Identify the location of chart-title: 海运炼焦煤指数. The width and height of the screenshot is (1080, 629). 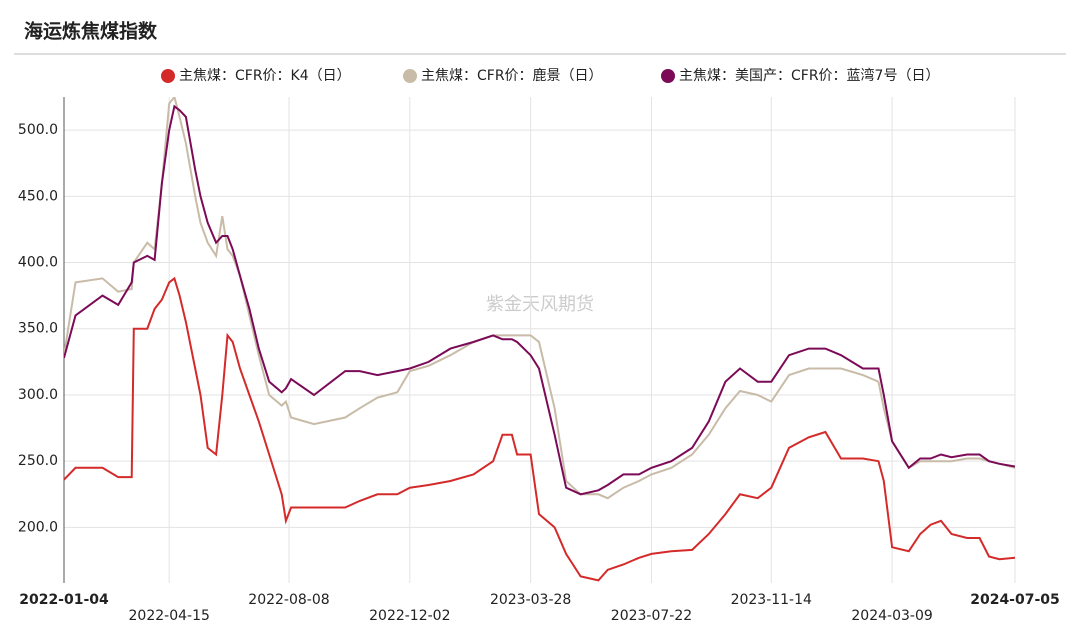
(91, 31).